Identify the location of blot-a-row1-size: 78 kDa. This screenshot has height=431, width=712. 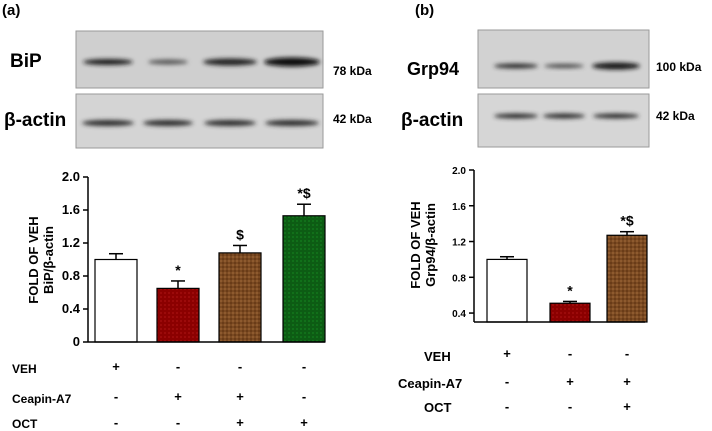
(352, 71).